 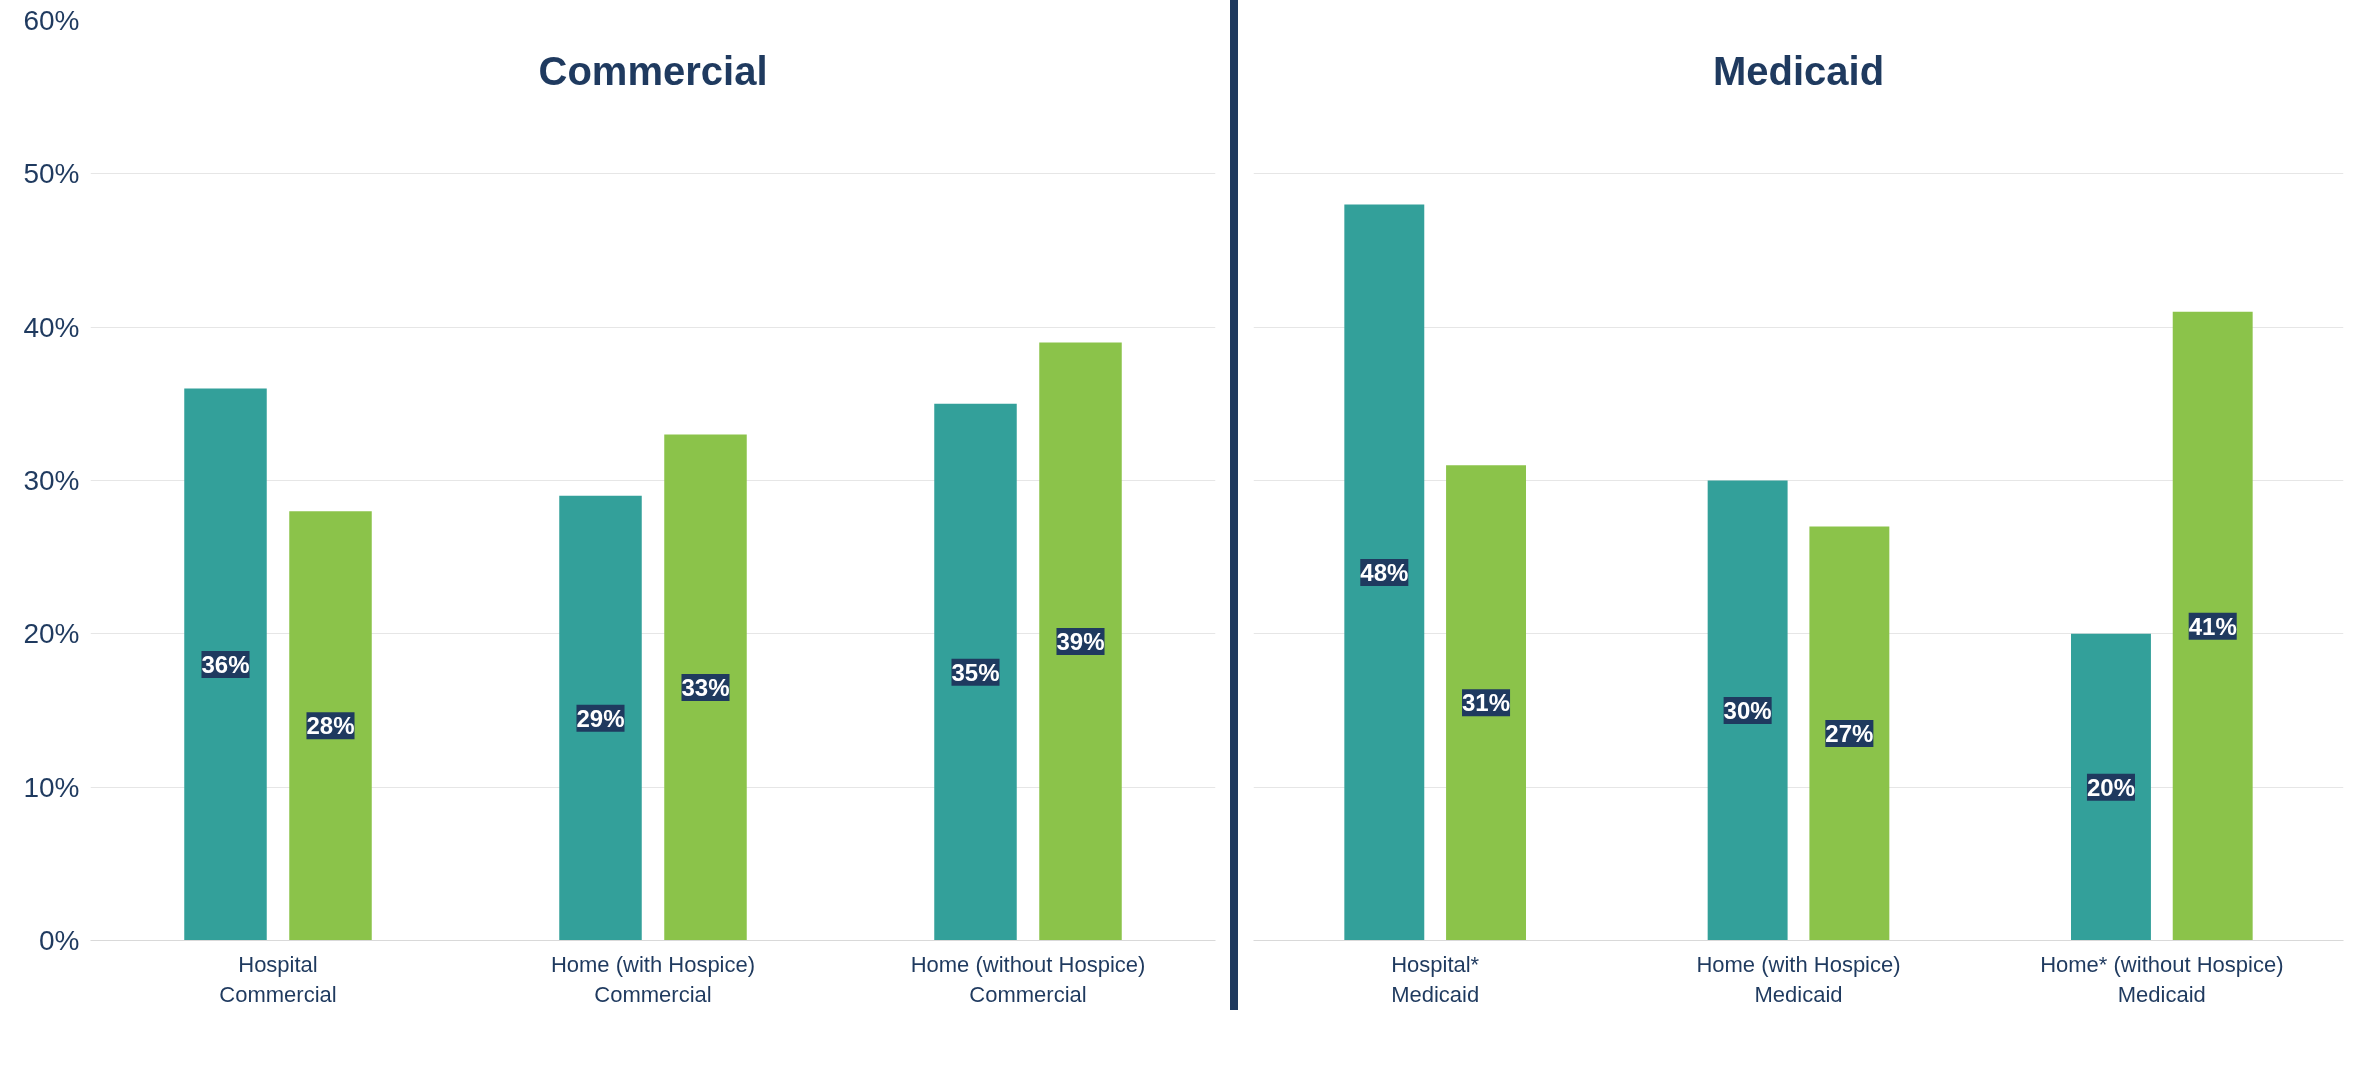 I want to click on y-tick-label: 40%, so click(x=51, y=327).